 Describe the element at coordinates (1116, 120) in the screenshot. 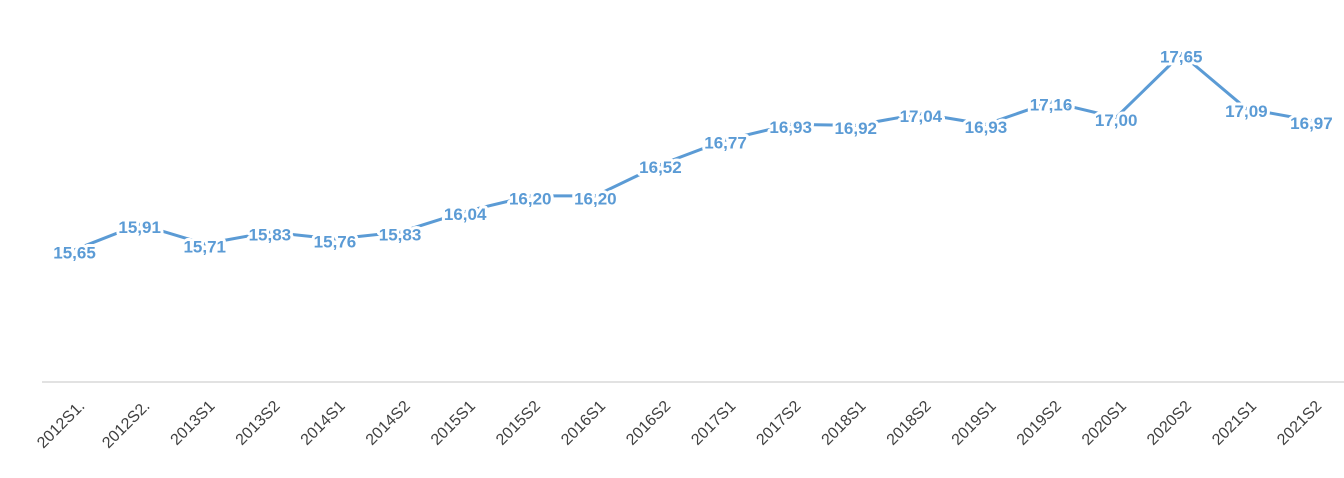

I see `data-label: 17,00` at that location.